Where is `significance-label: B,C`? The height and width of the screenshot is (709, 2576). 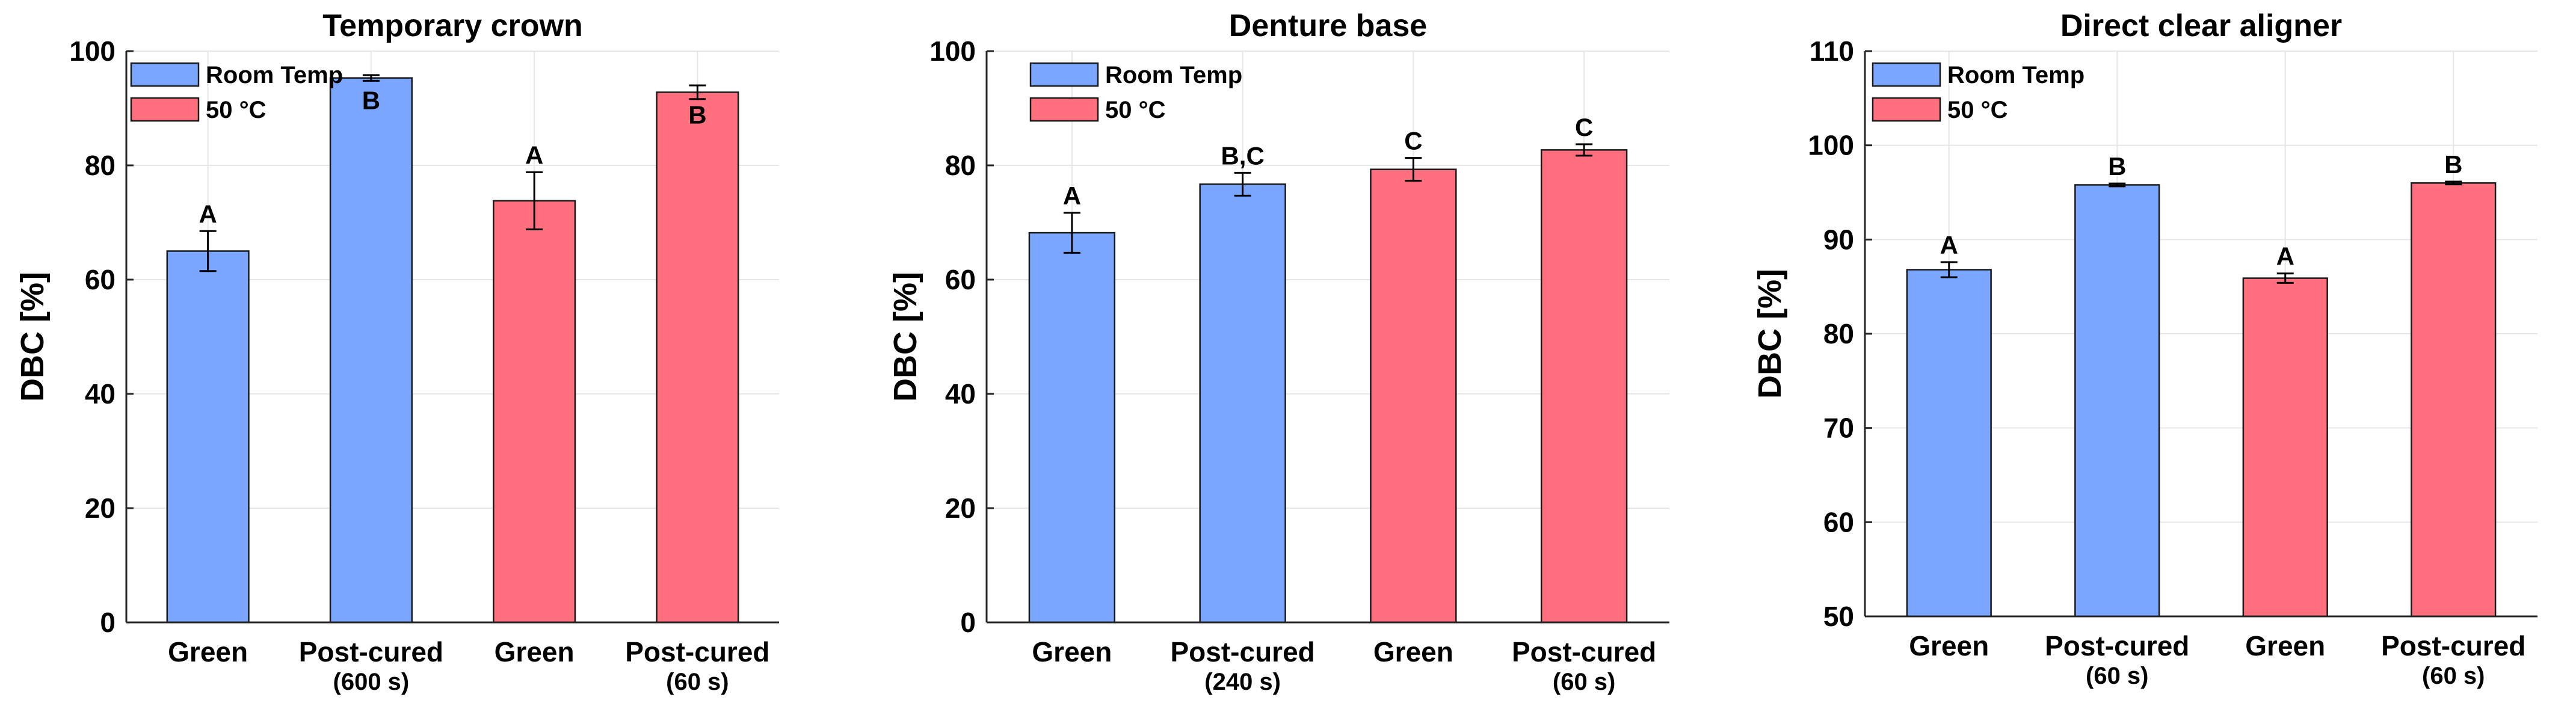
significance-label: B,C is located at coordinates (1242, 156).